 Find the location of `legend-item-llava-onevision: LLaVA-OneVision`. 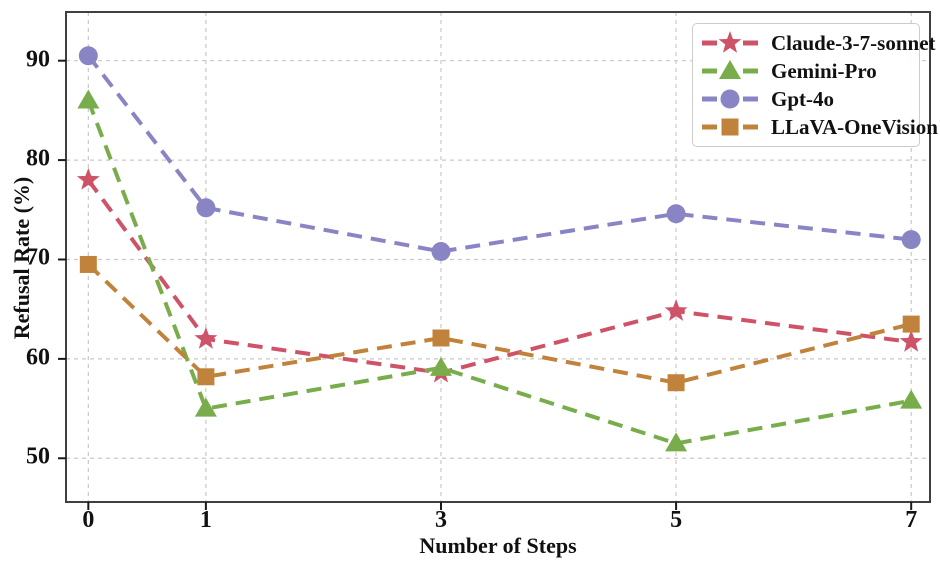

legend-item-llava-onevision: LLaVA-OneVision is located at coordinates (819, 127).